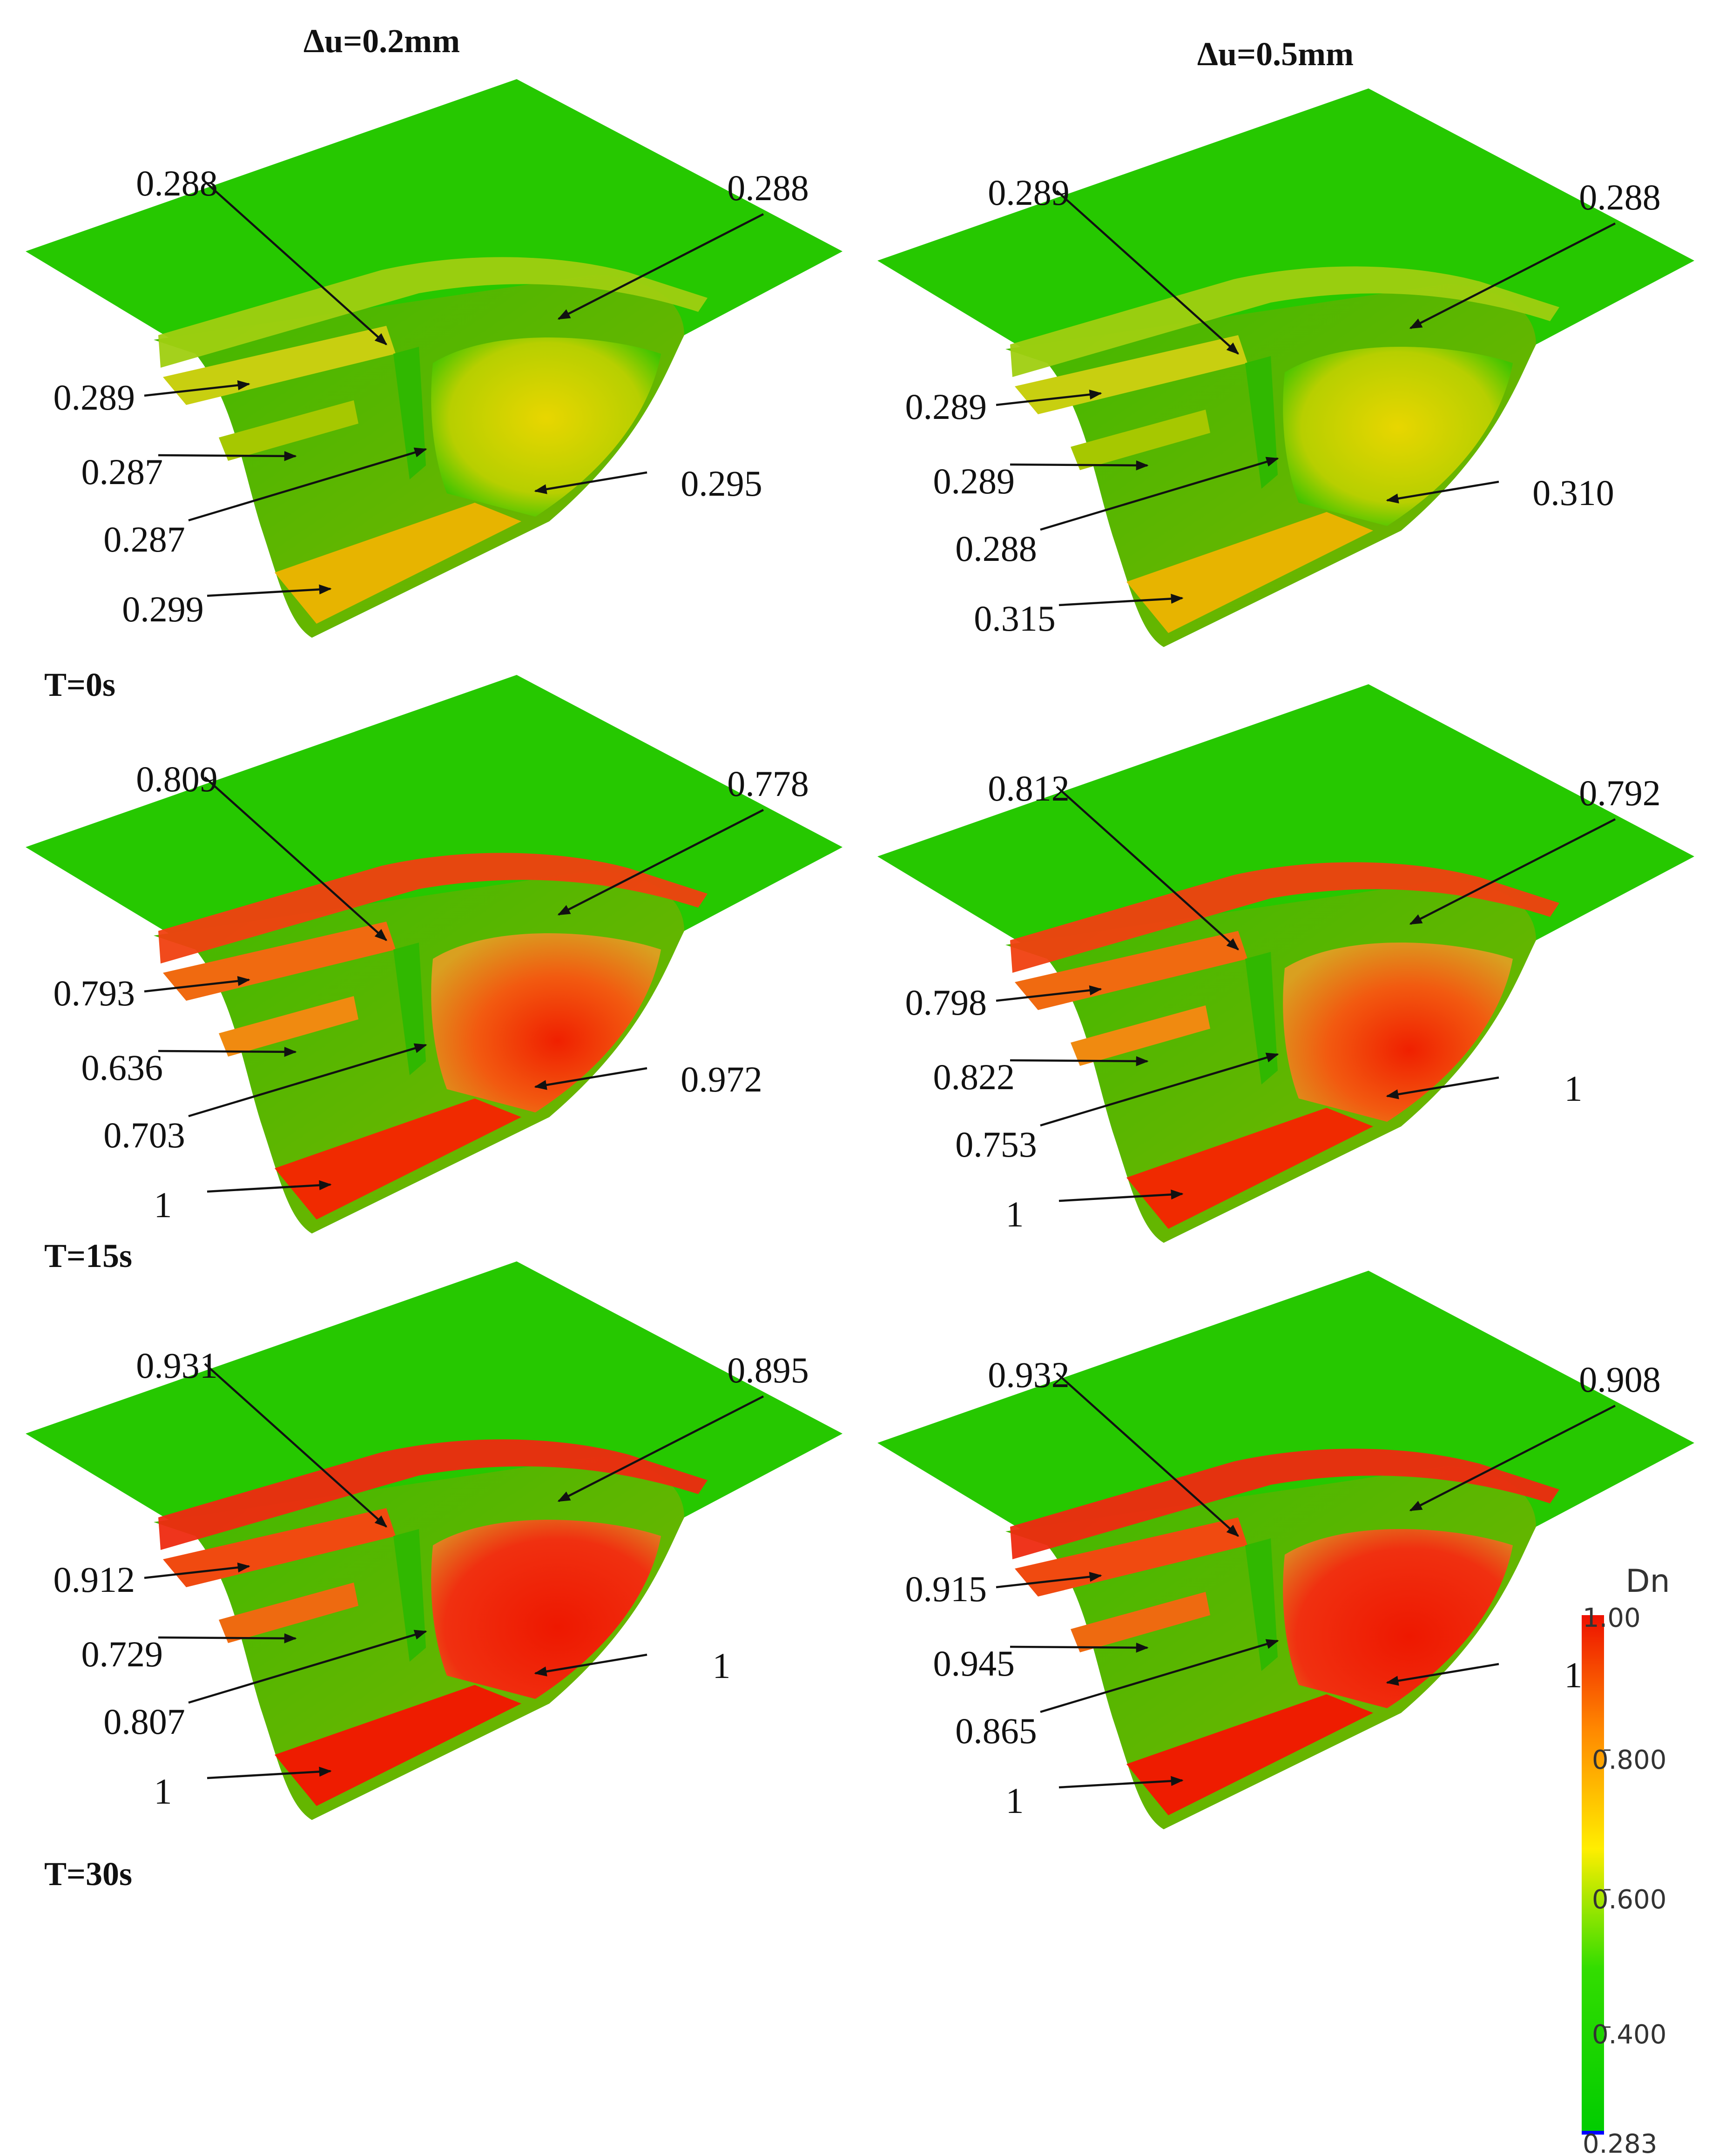 This screenshot has width=1719, height=2156. I want to click on annotation-label-b: 0.288, so click(768, 188).